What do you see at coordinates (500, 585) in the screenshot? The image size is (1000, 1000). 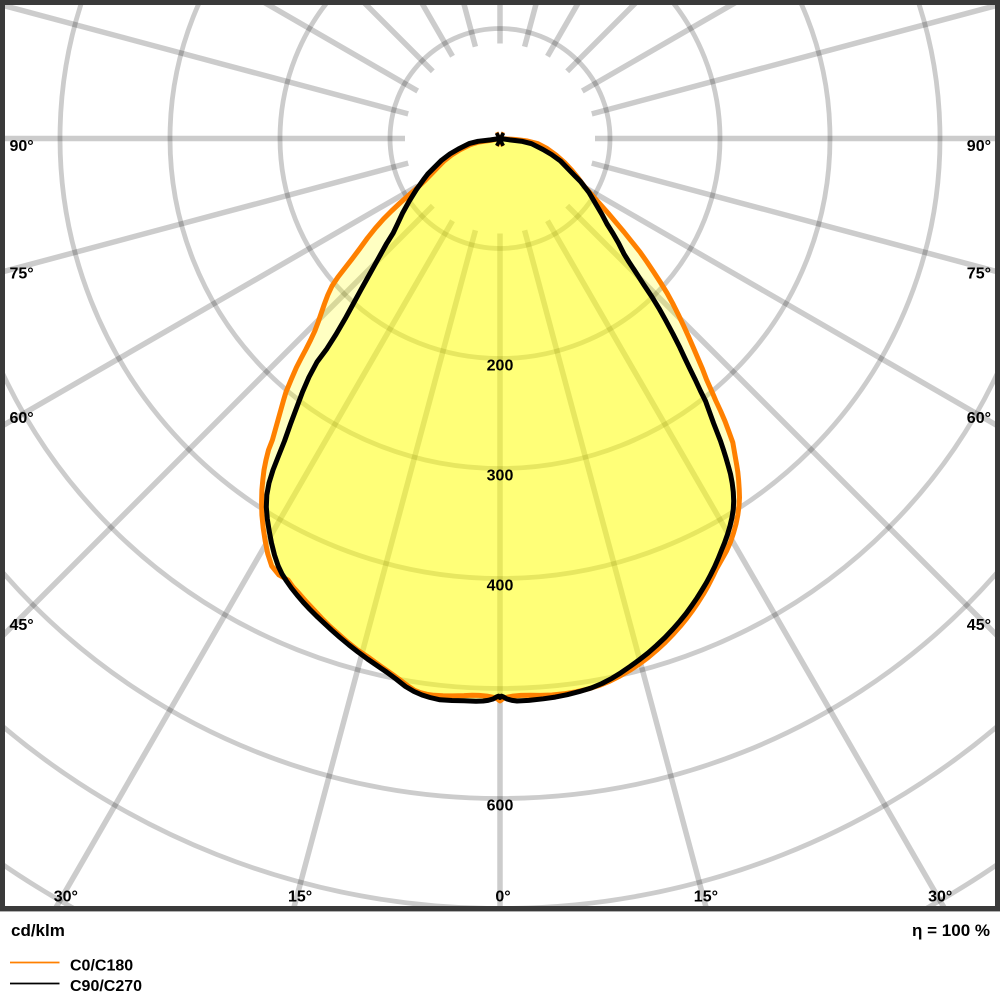 I see `svg-text: 400` at bounding box center [500, 585].